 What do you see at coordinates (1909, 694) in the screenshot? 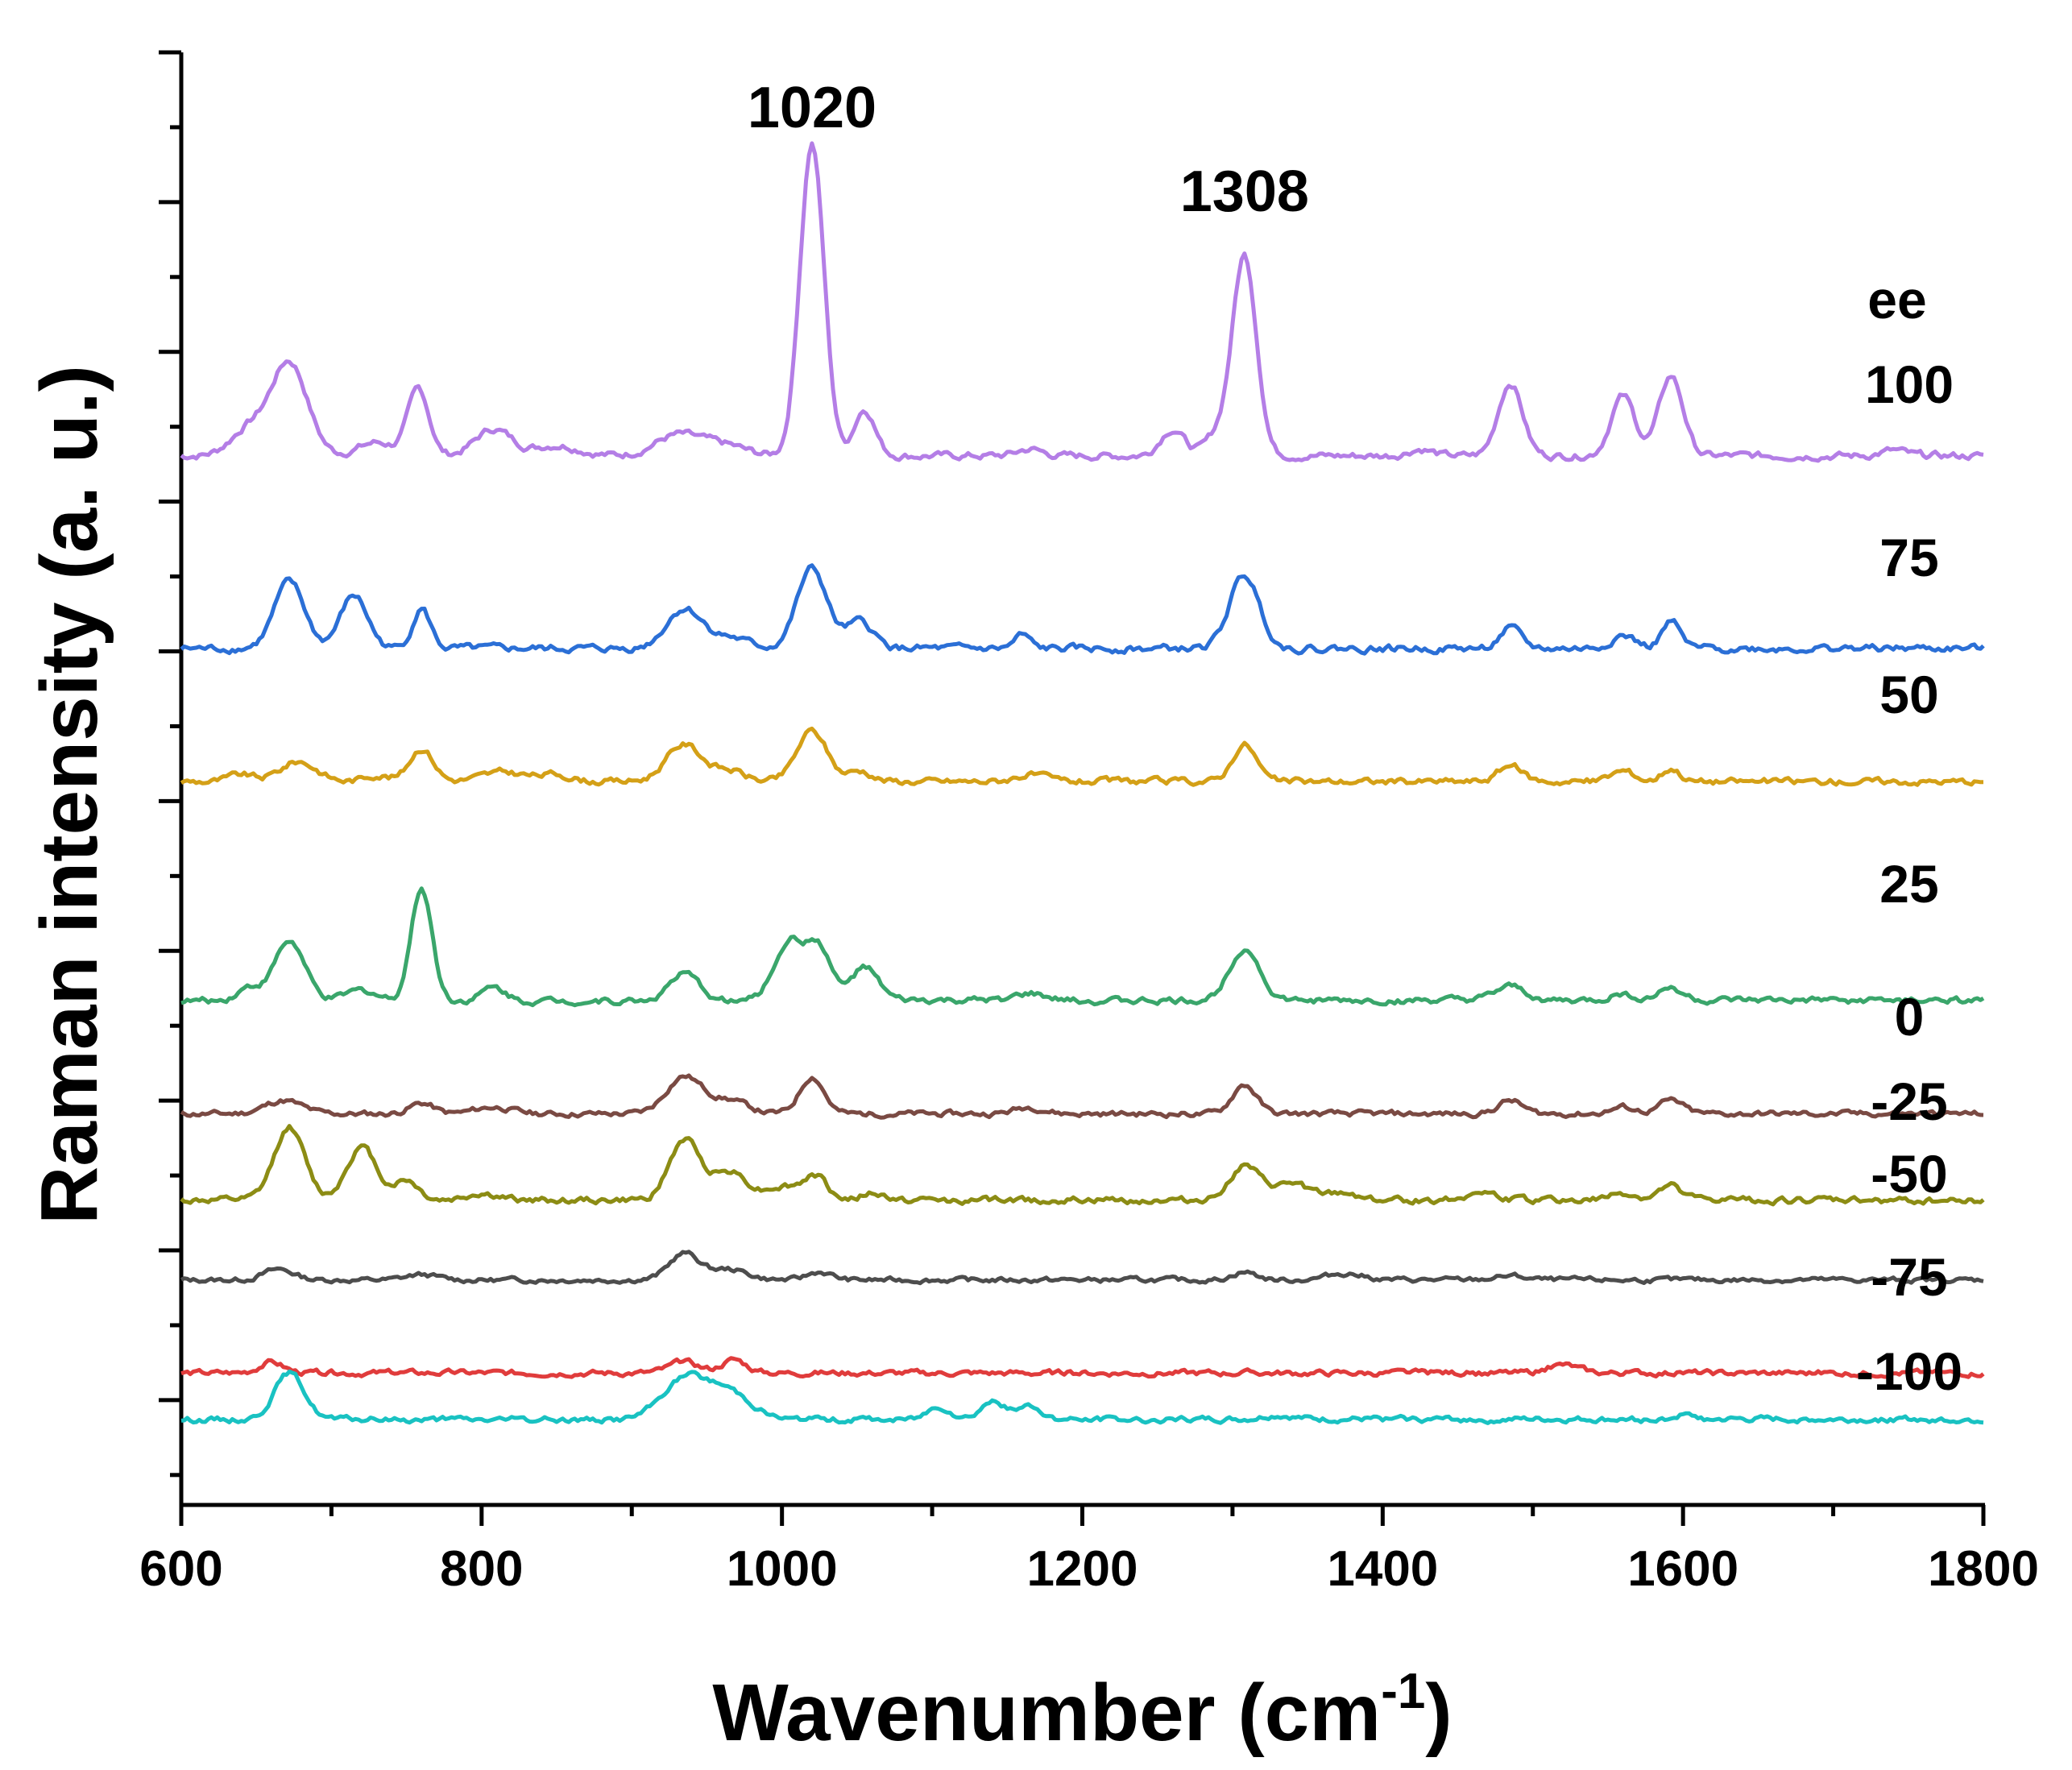
I see `series-label-50: 50` at bounding box center [1909, 694].